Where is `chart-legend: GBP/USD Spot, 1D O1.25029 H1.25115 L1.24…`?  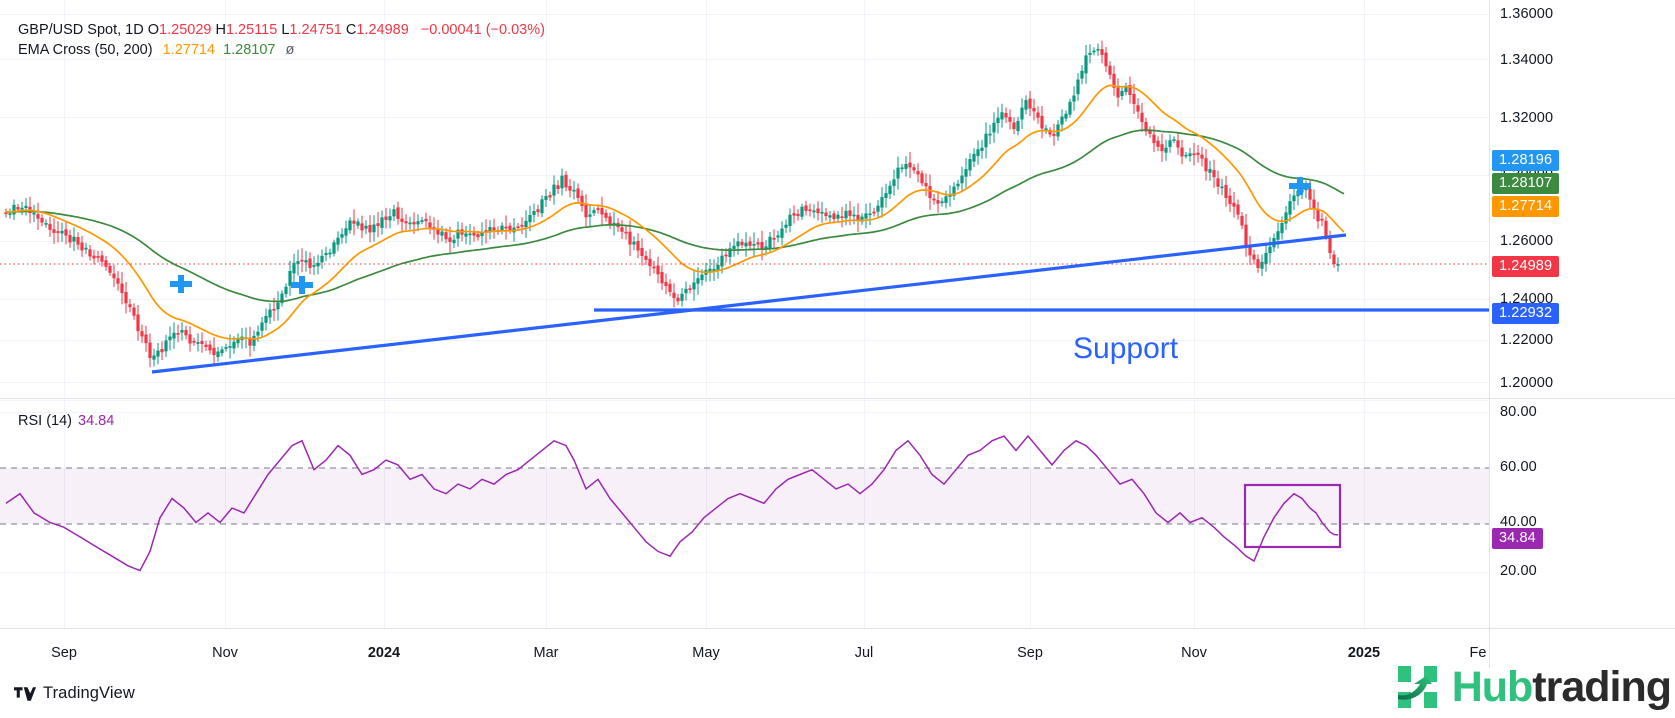
chart-legend: GBP/USD Spot, 1D O1.25029 H1.25115 L1.24… is located at coordinates (281, 40).